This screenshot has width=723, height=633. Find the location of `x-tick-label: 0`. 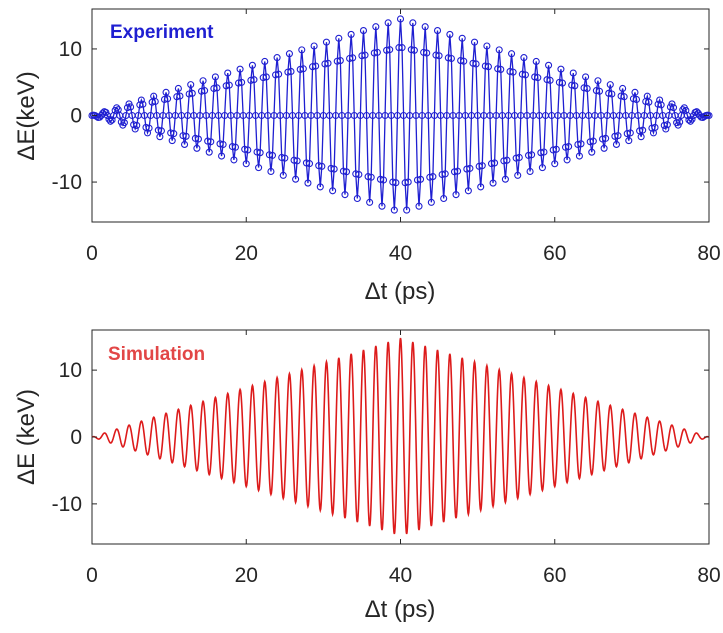

x-tick-label: 0 is located at coordinates (92, 253).